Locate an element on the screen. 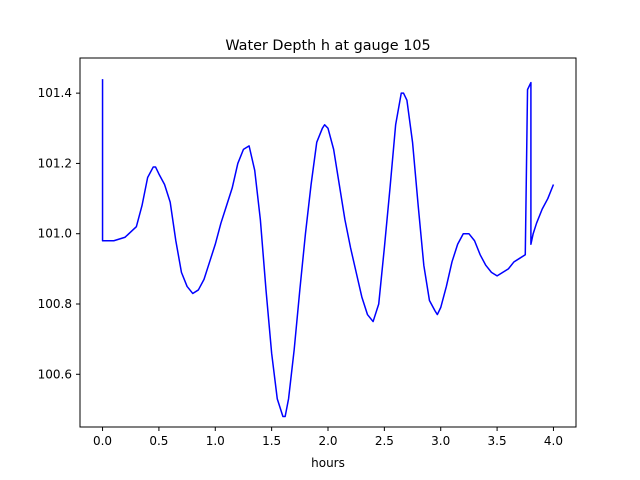  x-tick-label: 4.0 is located at coordinates (553, 441).